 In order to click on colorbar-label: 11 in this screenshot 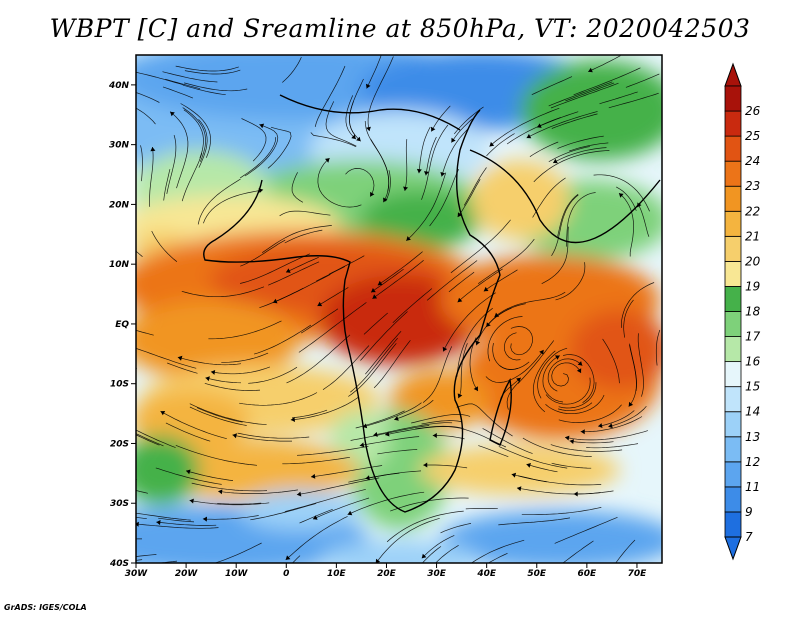, I will do `click(752, 487)`.